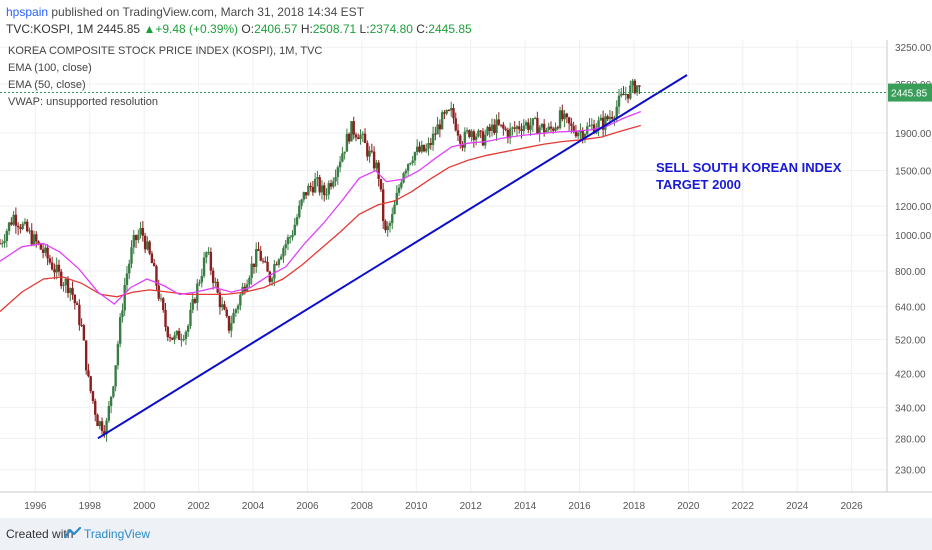 Image resolution: width=932 pixels, height=550 pixels. What do you see at coordinates (117, 534) in the screenshot?
I see `tradingview-brand: TradingView` at bounding box center [117, 534].